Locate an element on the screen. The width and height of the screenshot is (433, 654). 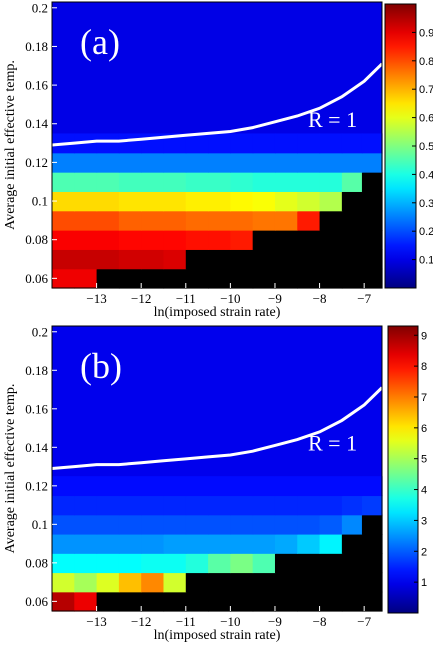
colorbar-tick-label: 0.8 is located at coordinates (426, 62).